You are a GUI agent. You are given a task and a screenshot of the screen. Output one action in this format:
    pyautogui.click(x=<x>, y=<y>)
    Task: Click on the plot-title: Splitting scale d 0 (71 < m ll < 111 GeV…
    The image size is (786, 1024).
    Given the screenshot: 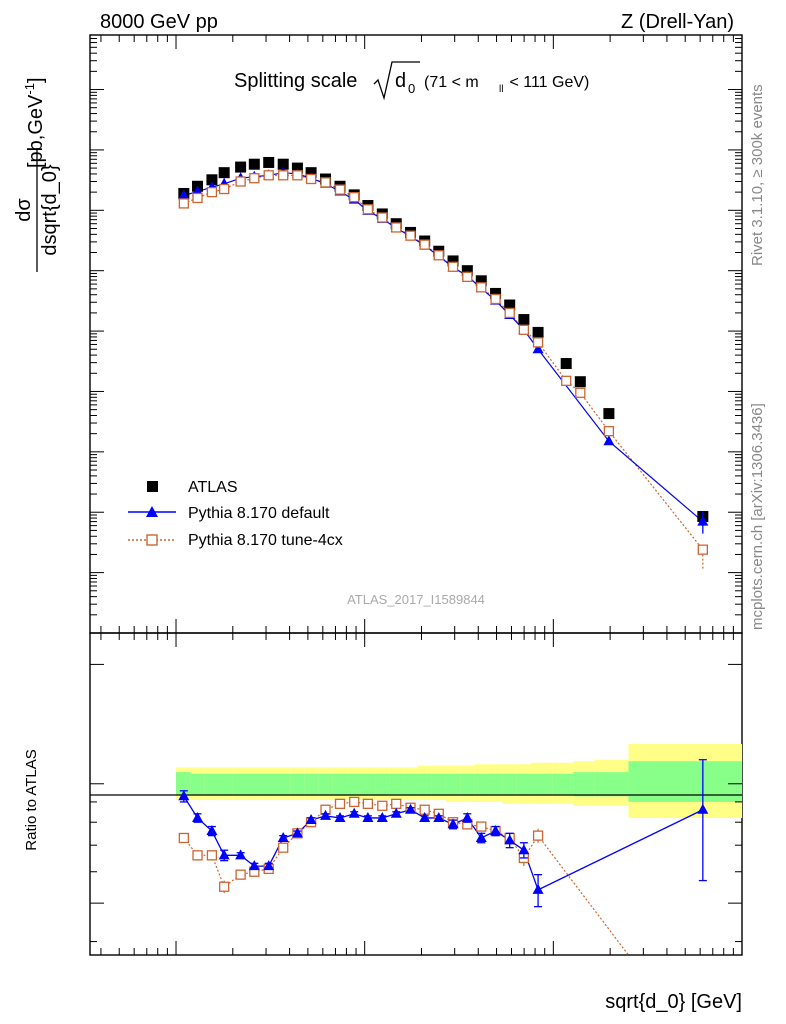 What is the action you would take?
    pyautogui.click(x=411, y=81)
    